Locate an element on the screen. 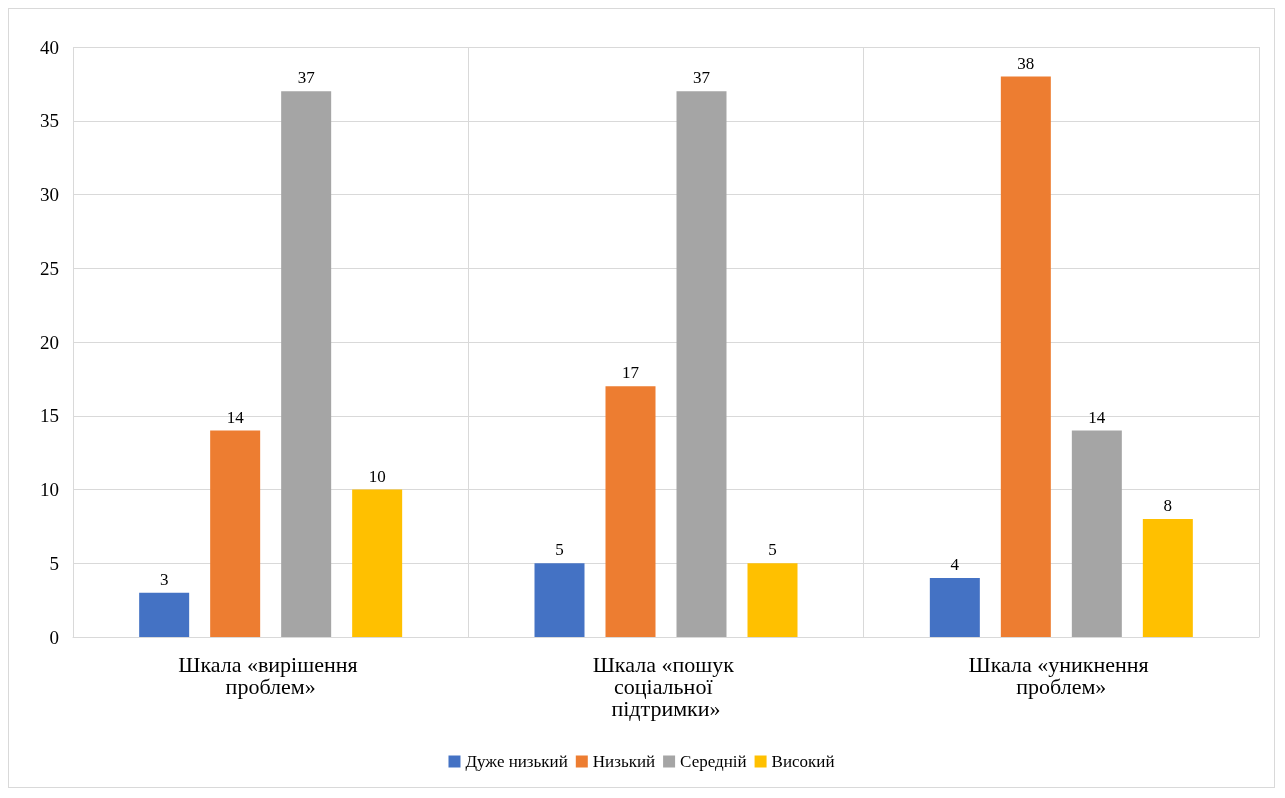 This screenshot has height=798, width=1285. x-tick-label: Шкала «вирішення проблем» is located at coordinates (271, 675).